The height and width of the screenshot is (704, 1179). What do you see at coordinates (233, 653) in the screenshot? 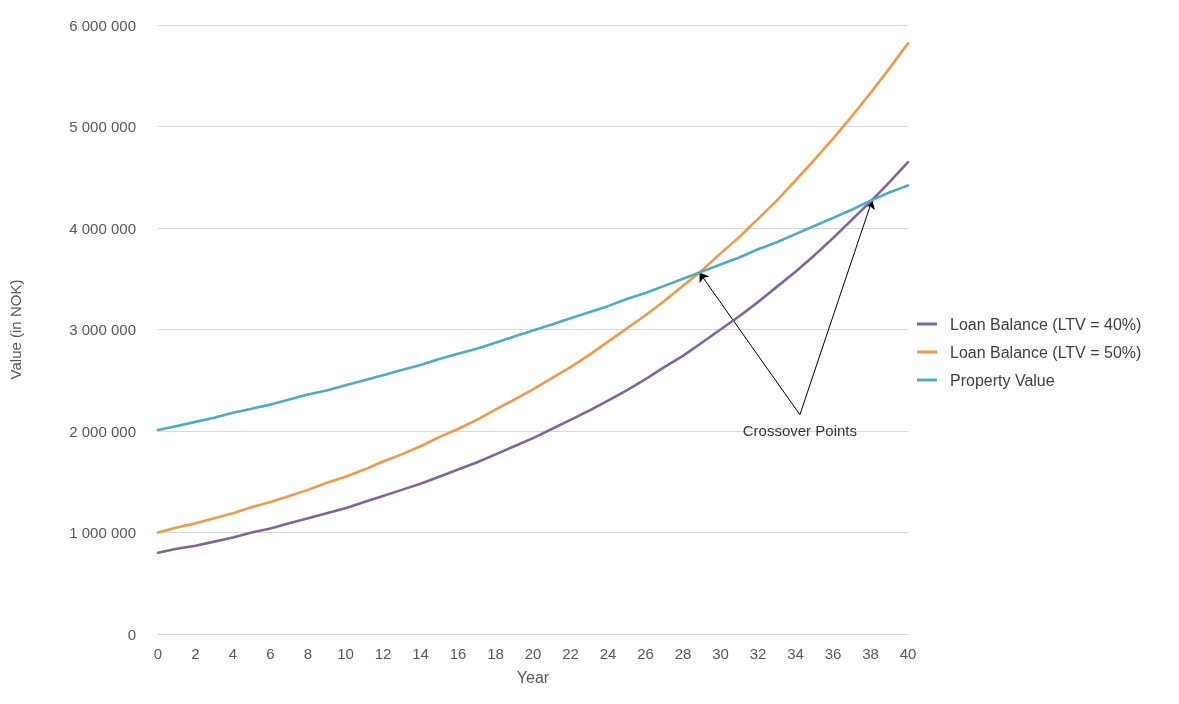
I see `x-tick-label: 4` at bounding box center [233, 653].